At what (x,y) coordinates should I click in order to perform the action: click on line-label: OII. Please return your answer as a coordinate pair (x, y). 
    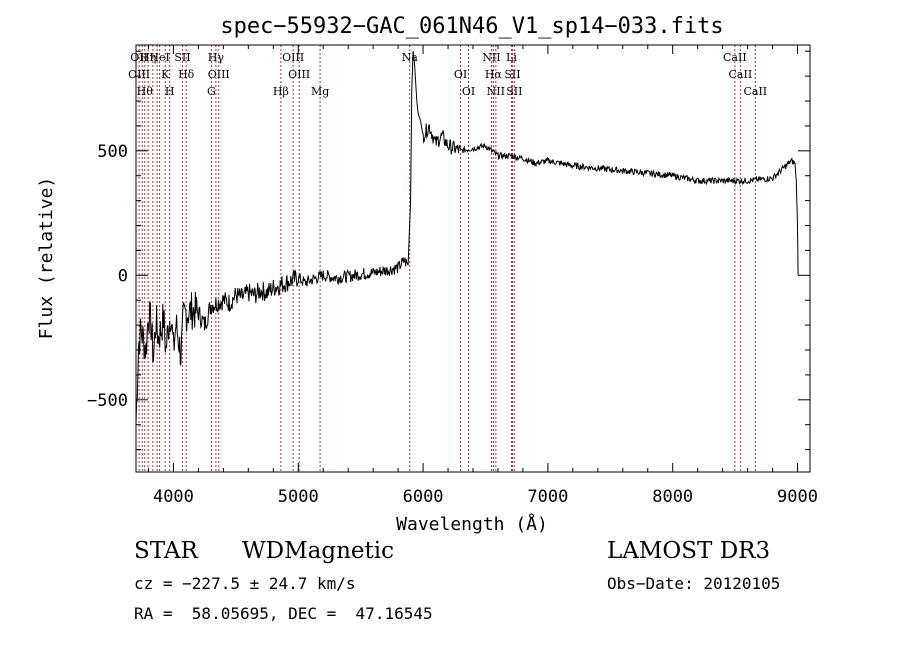
    Looking at the image, I should click on (139, 57).